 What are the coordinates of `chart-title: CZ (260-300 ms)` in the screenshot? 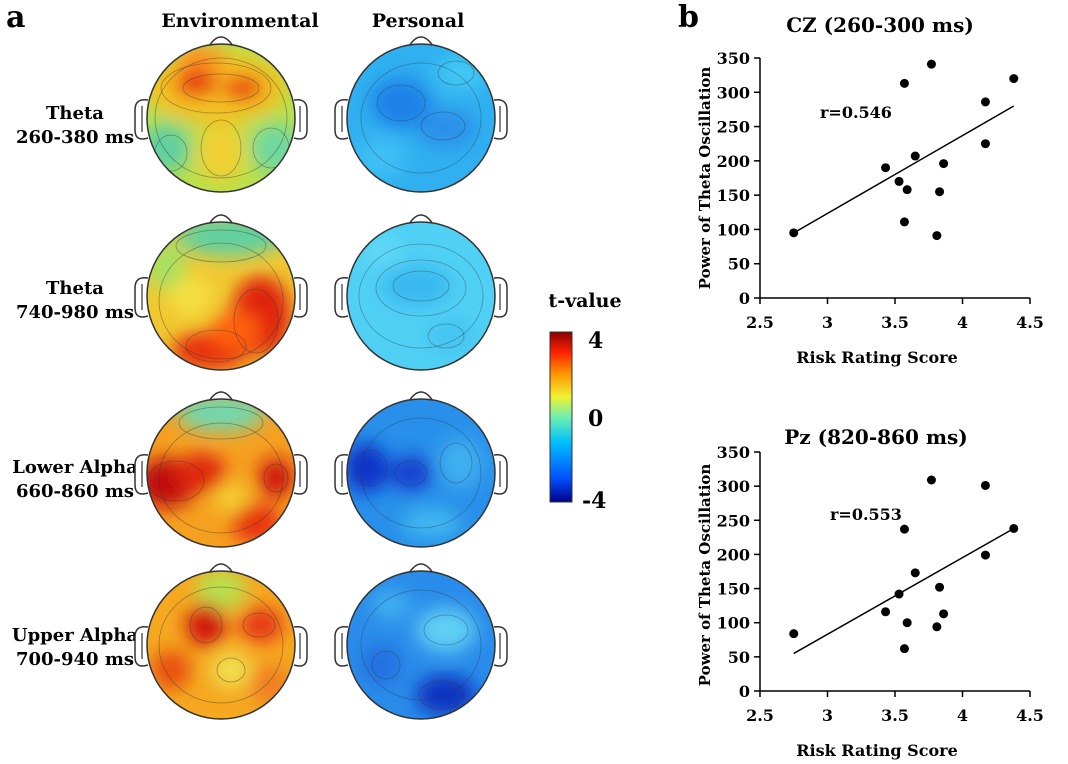 It's located at (880, 25).